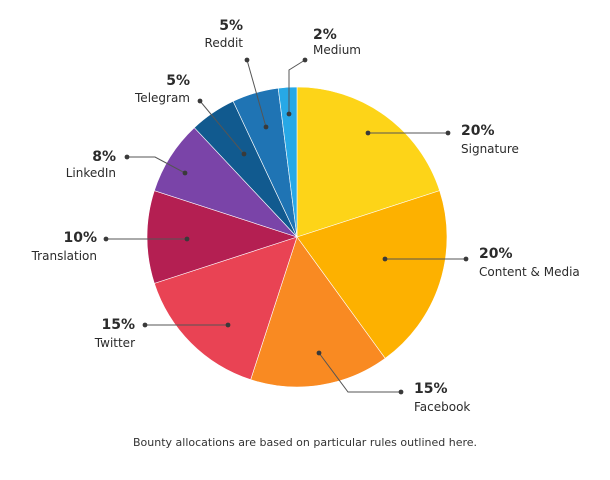 This screenshot has height=480, width=610. What do you see at coordinates (529, 272) in the screenshot?
I see `slice-category-label: Content & Media` at bounding box center [529, 272].